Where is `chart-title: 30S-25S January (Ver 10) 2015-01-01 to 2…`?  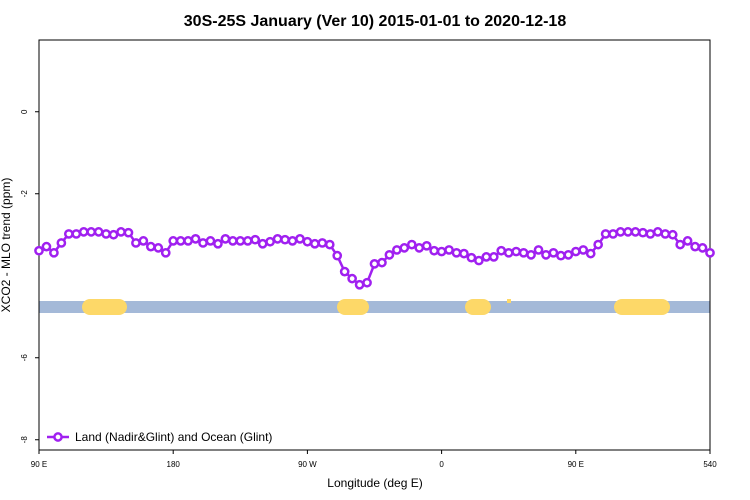 chart-title: 30S-25S January (Ver 10) 2015-01-01 to 2… is located at coordinates (375, 21).